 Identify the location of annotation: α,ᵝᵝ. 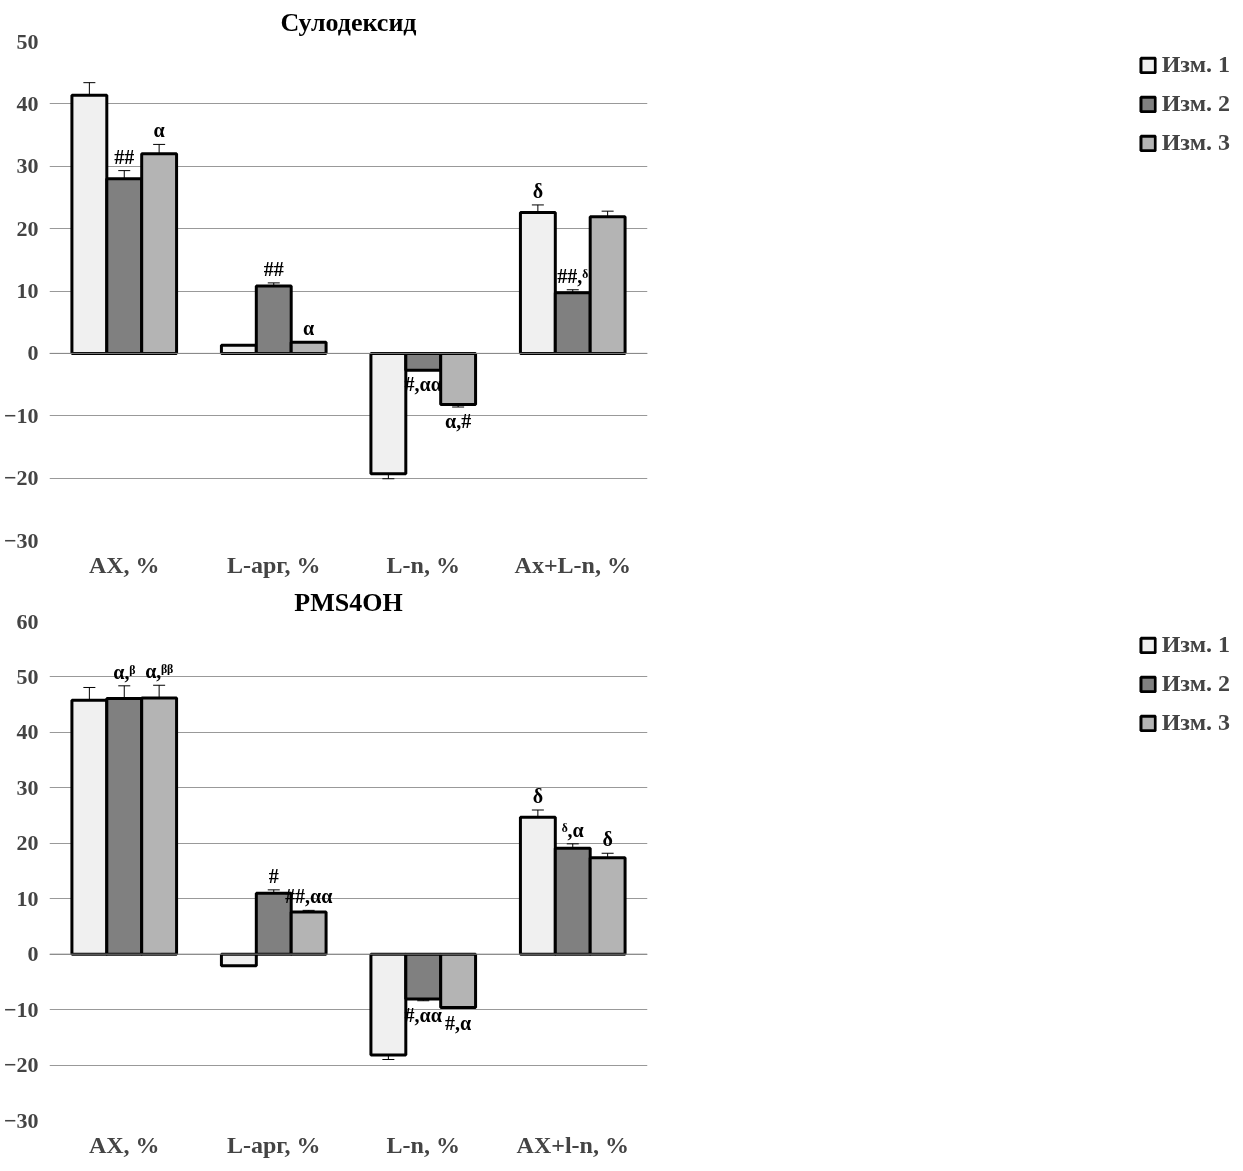
(159, 671).